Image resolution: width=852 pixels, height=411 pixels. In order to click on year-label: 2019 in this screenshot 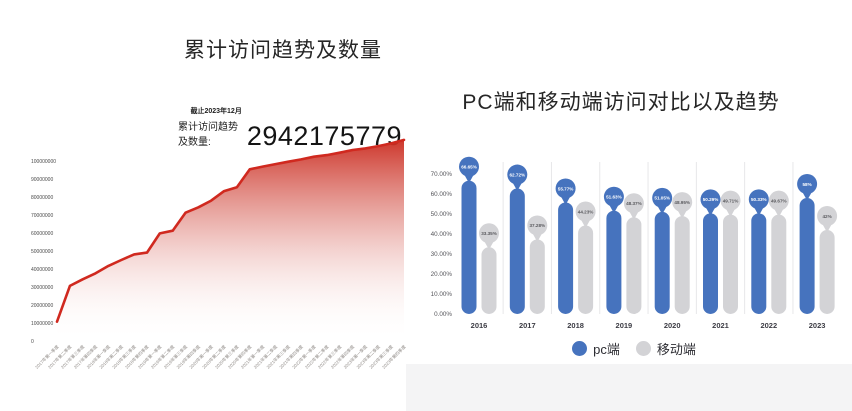, I will do `click(624, 325)`.